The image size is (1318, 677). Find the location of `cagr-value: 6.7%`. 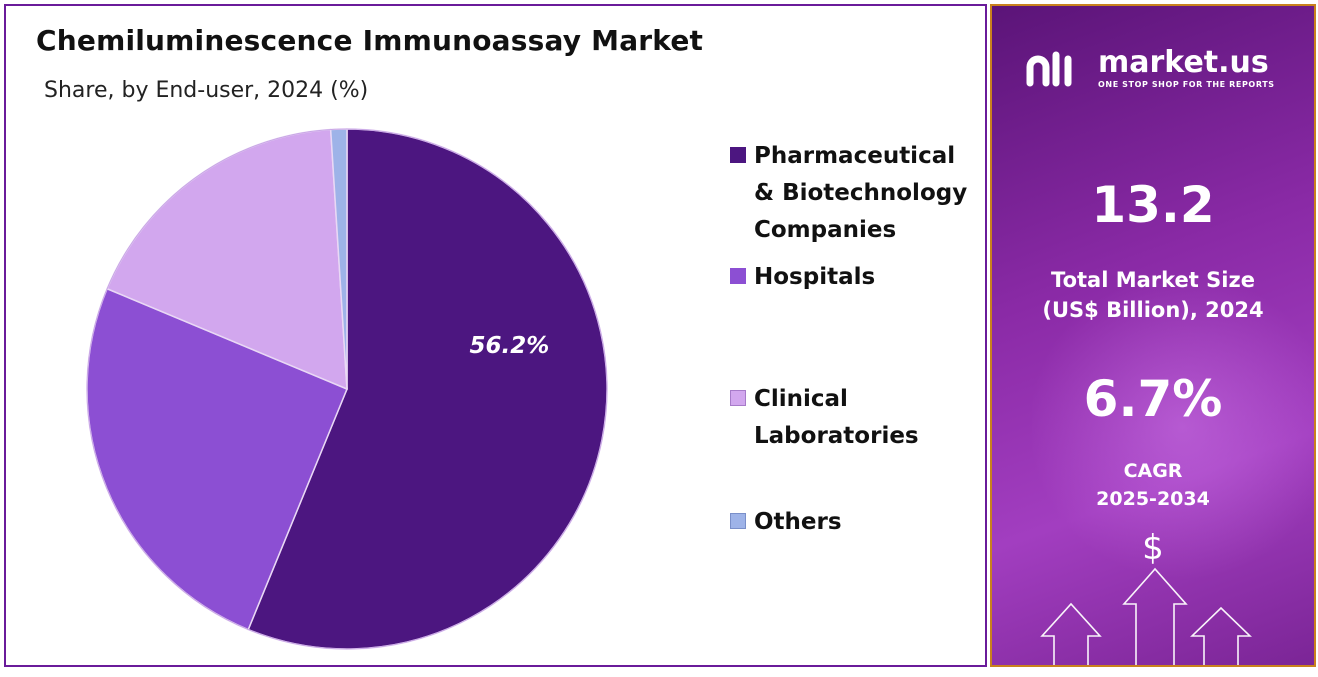

cagr-value: 6.7% is located at coordinates (1153, 399).